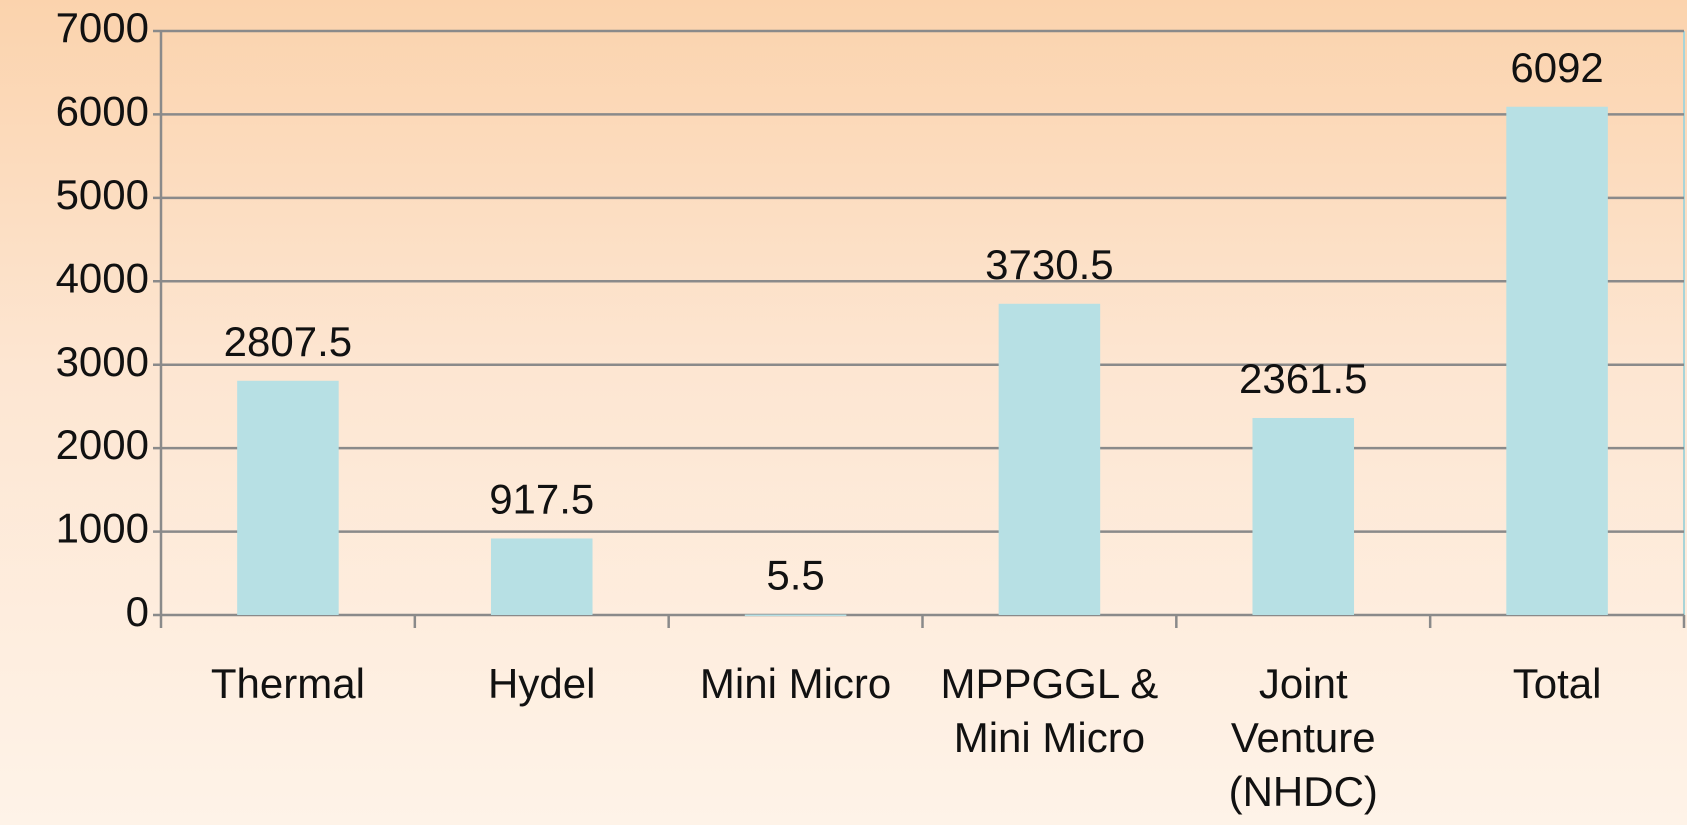 The width and height of the screenshot is (1687, 825). I want to click on value-label: 917.5, so click(541, 499).